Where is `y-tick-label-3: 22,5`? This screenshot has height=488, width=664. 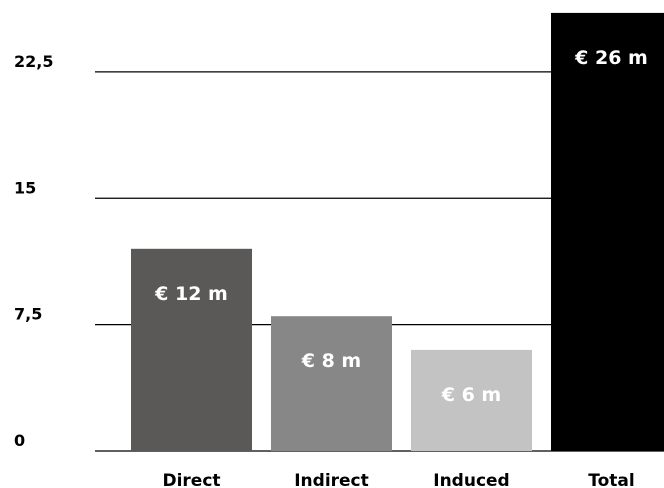 y-tick-label-3: 22,5 is located at coordinates (33, 61).